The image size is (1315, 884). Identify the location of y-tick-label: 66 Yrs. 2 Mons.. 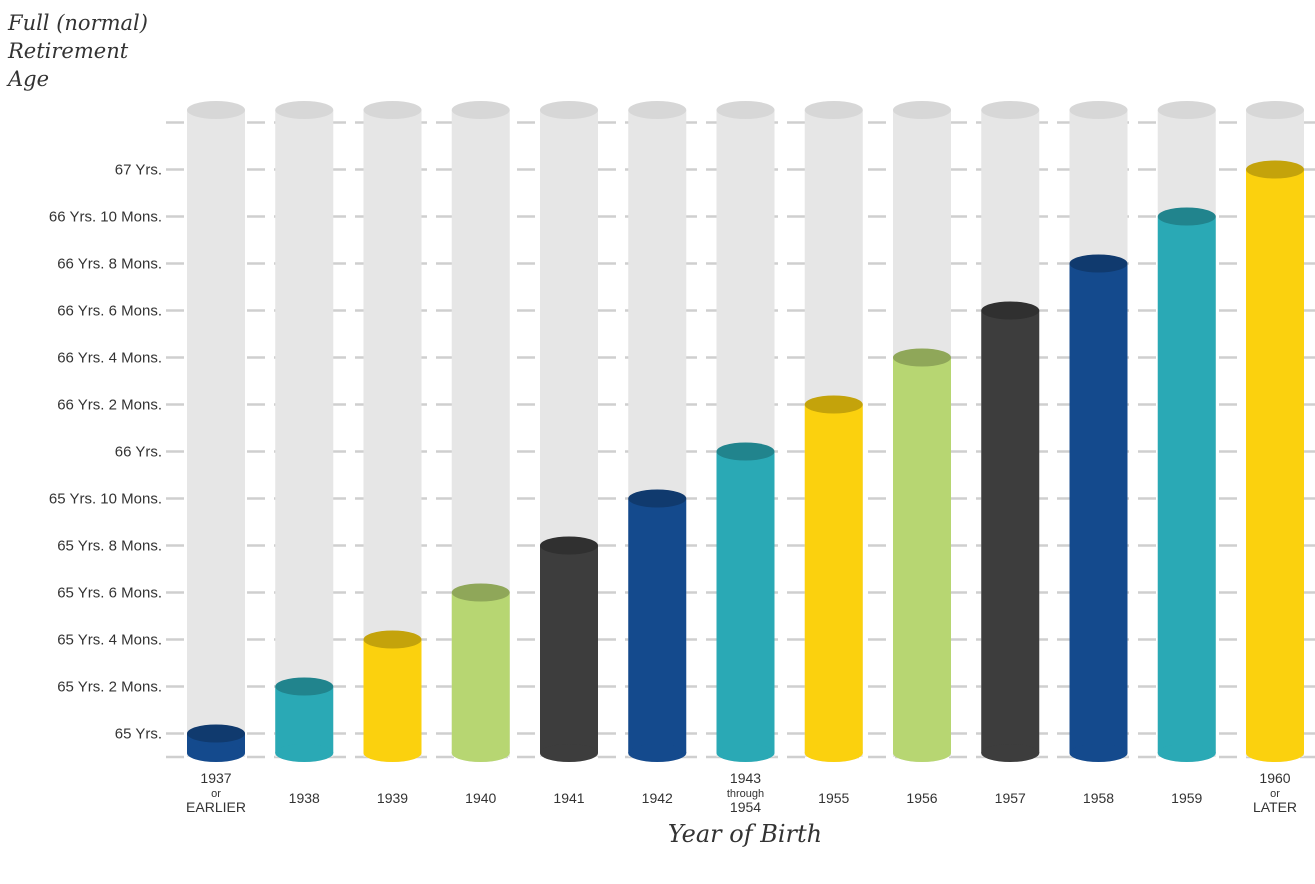
(109, 405).